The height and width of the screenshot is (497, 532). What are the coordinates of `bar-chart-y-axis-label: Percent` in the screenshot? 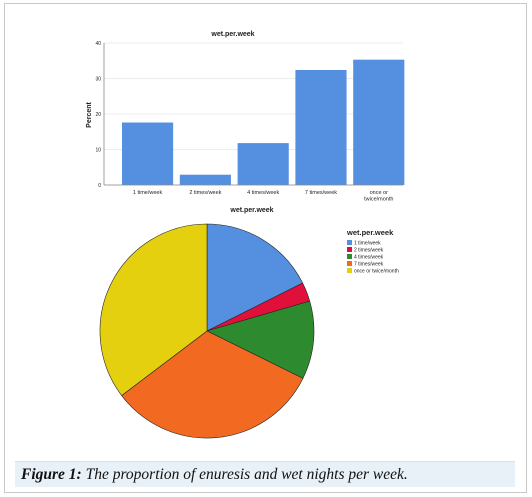 It's located at (89, 114).